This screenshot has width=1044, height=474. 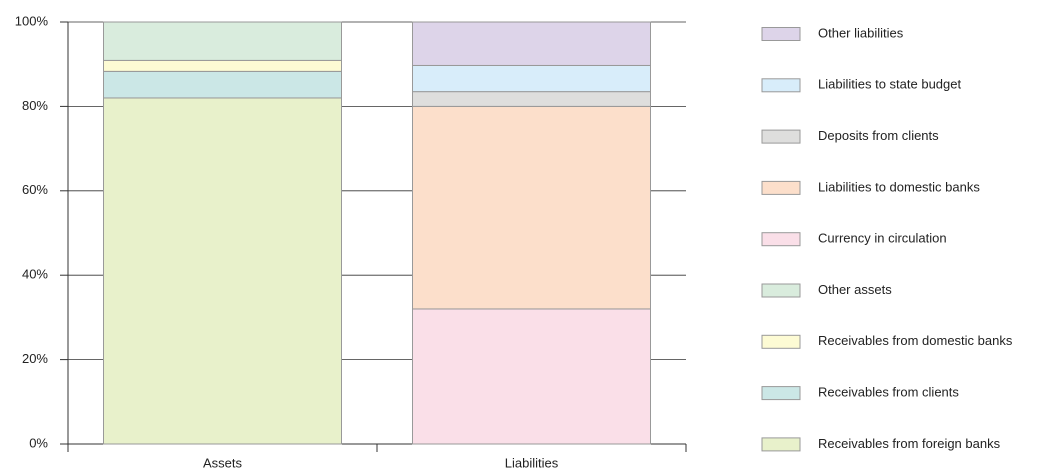 I want to click on y-tick-label: 40%, so click(x=35, y=274).